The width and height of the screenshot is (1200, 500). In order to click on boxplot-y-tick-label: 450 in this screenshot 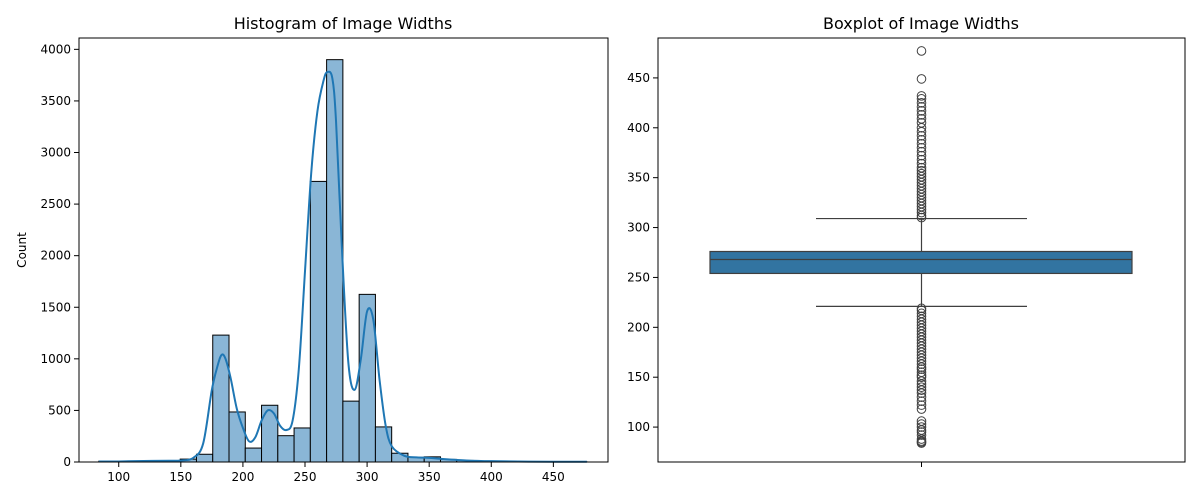, I will do `click(638, 78)`.